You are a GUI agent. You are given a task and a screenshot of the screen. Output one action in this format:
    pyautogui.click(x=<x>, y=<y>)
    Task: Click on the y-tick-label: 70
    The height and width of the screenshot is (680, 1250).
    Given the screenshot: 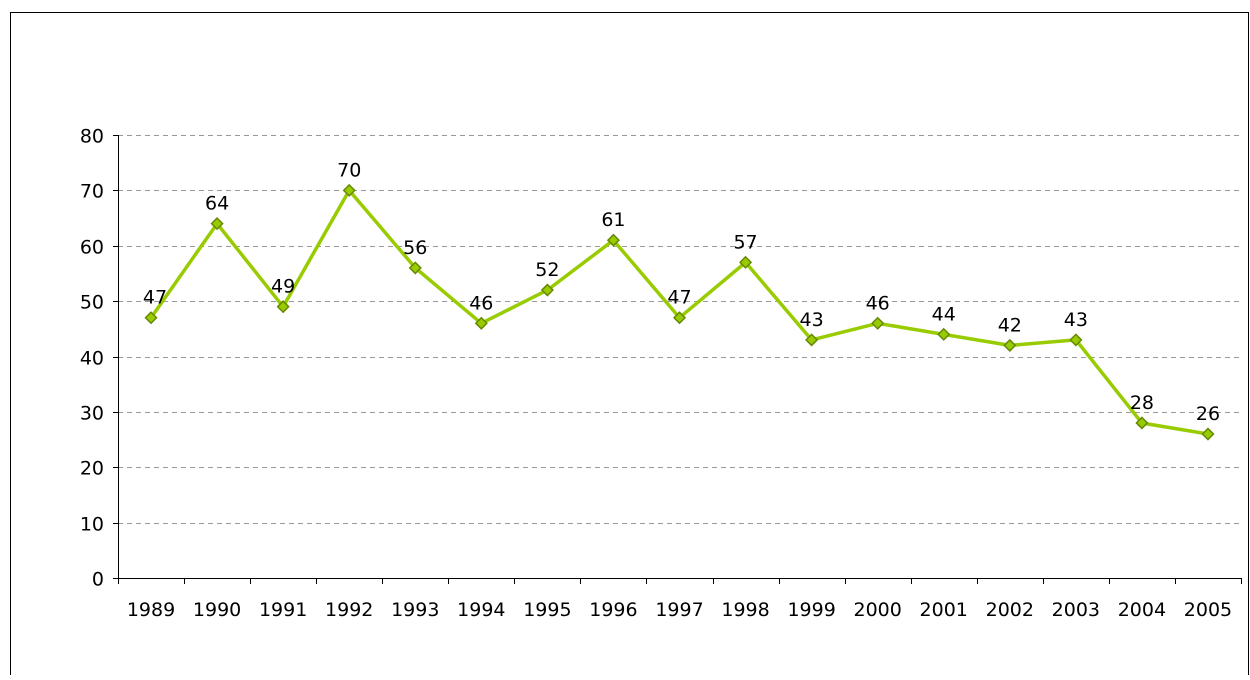 What is the action you would take?
    pyautogui.click(x=92, y=192)
    